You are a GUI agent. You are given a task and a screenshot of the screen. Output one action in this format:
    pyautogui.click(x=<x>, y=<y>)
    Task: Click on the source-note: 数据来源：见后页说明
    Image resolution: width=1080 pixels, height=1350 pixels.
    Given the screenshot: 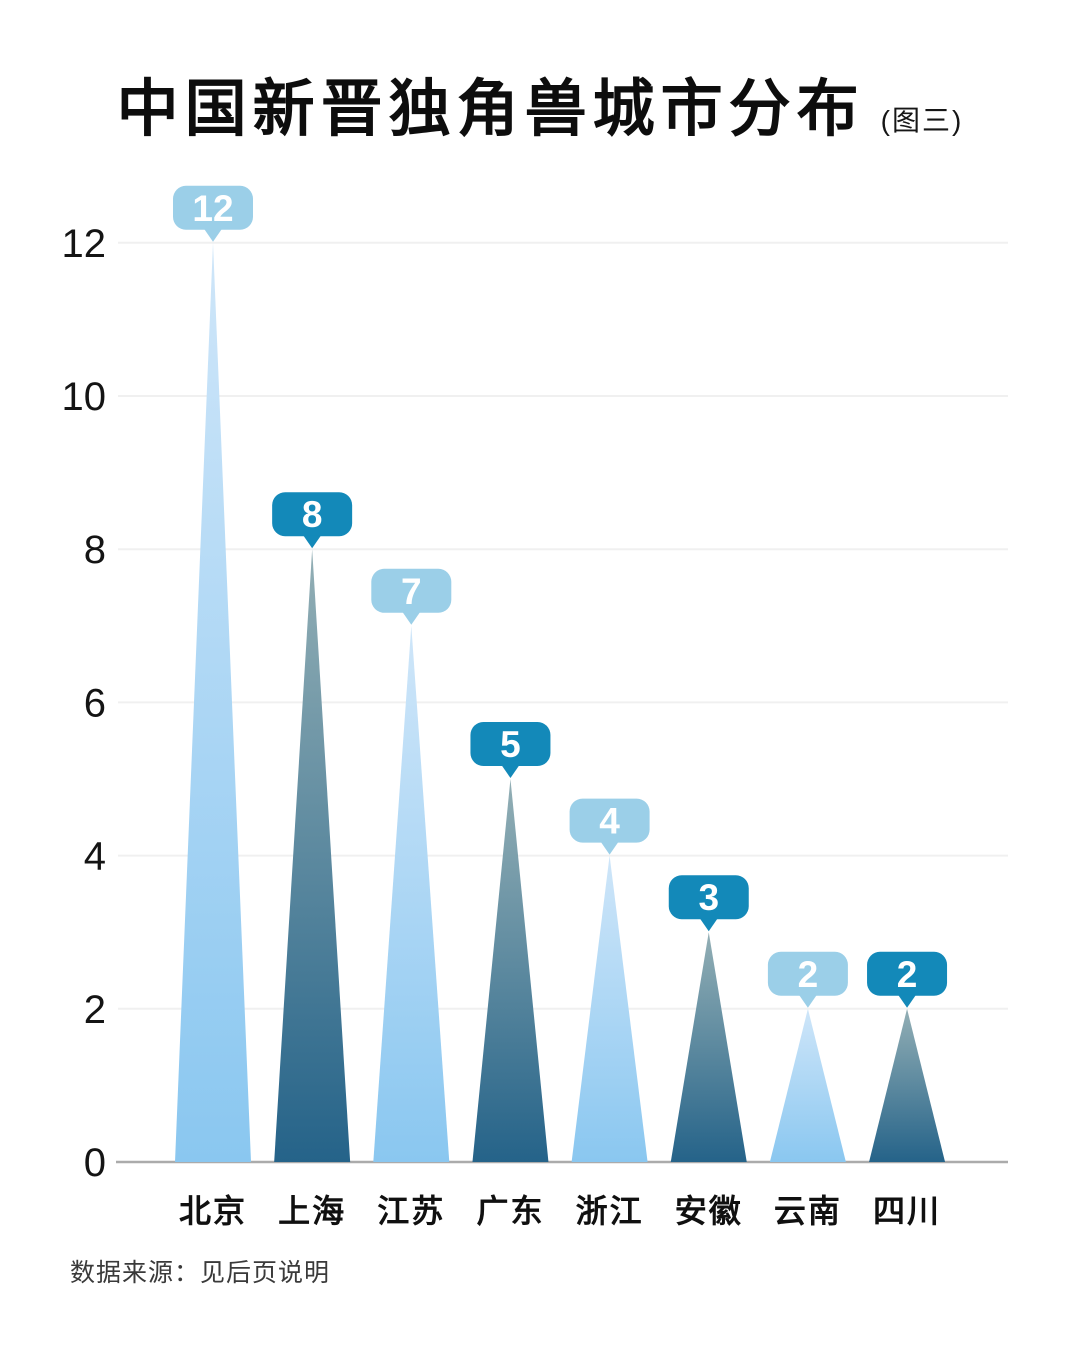 What is the action you would take?
    pyautogui.click(x=200, y=1273)
    